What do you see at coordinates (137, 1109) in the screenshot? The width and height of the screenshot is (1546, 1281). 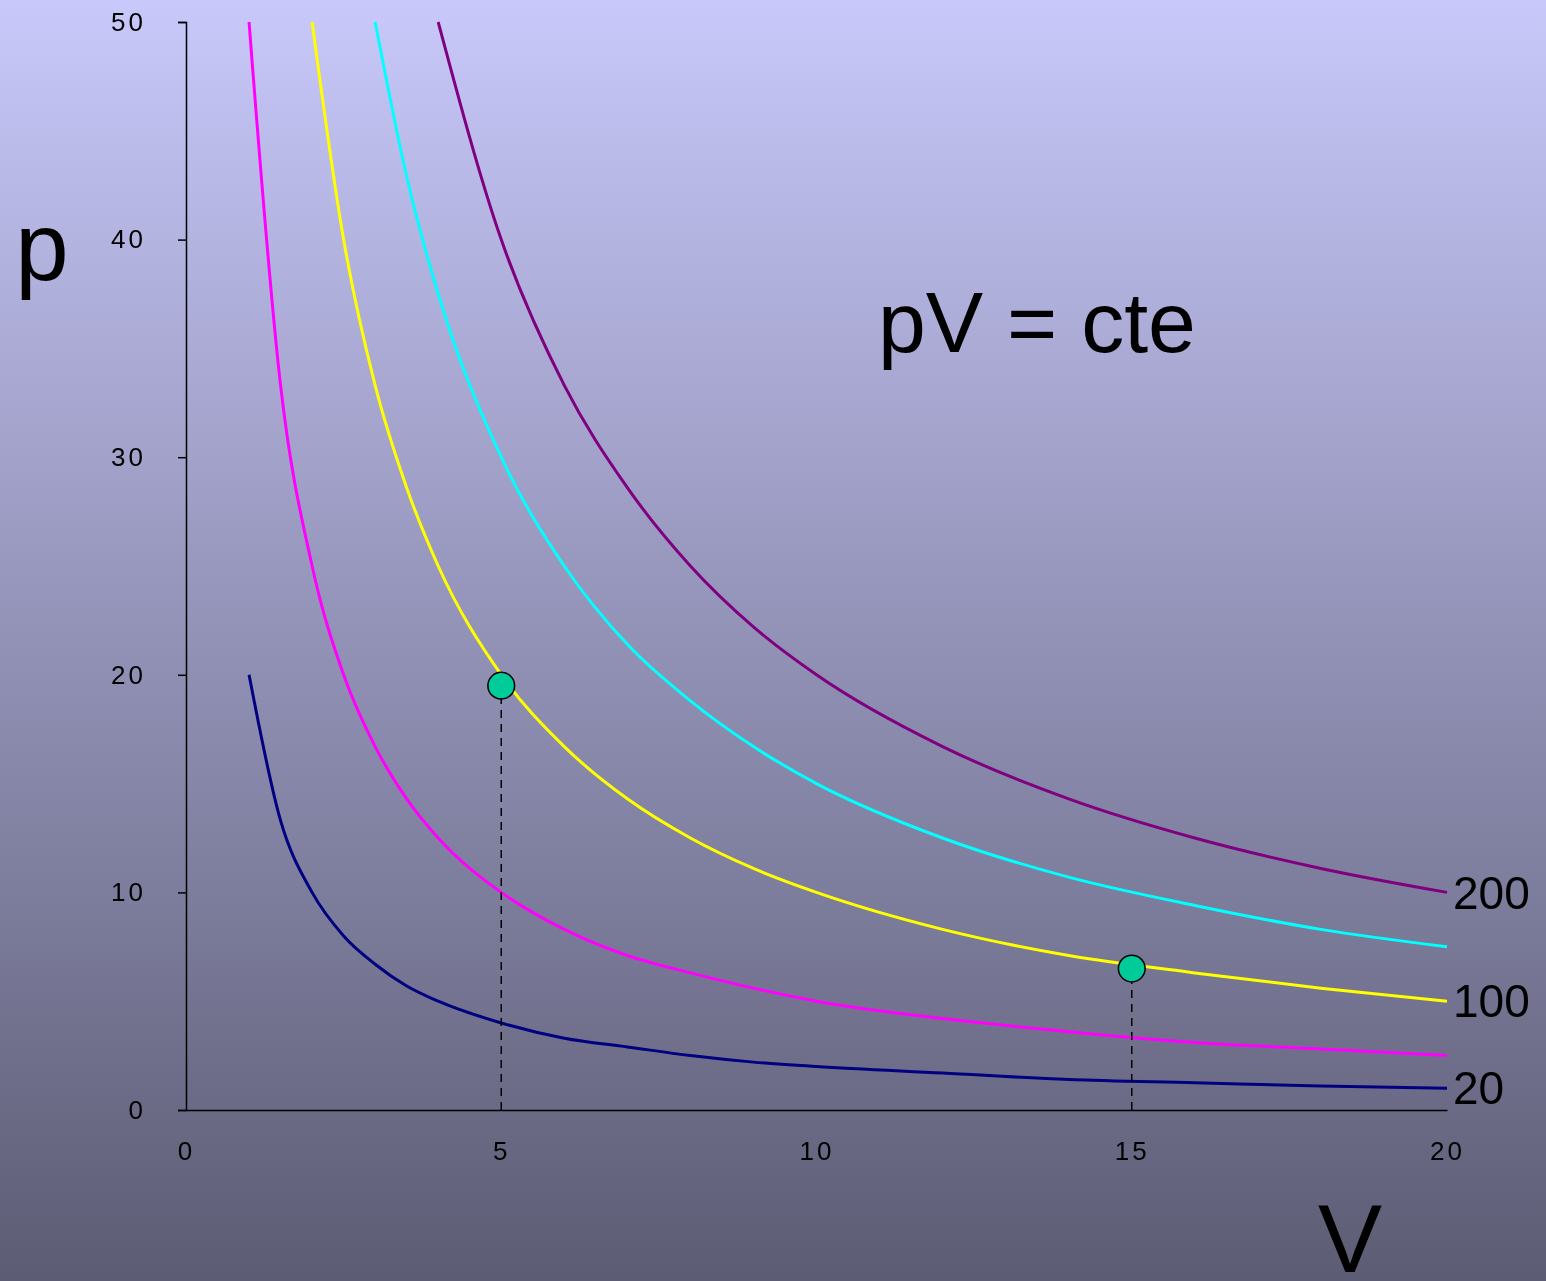 I see `y-tick-label: 0` at bounding box center [137, 1109].